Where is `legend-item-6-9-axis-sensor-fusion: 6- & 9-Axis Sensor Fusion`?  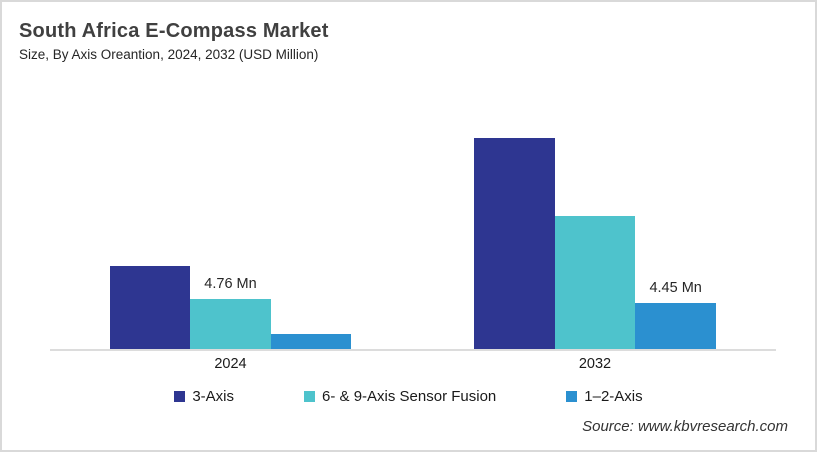
legend-item-6-9-axis-sensor-fusion: 6- & 9-Axis Sensor Fusion is located at coordinates (400, 396).